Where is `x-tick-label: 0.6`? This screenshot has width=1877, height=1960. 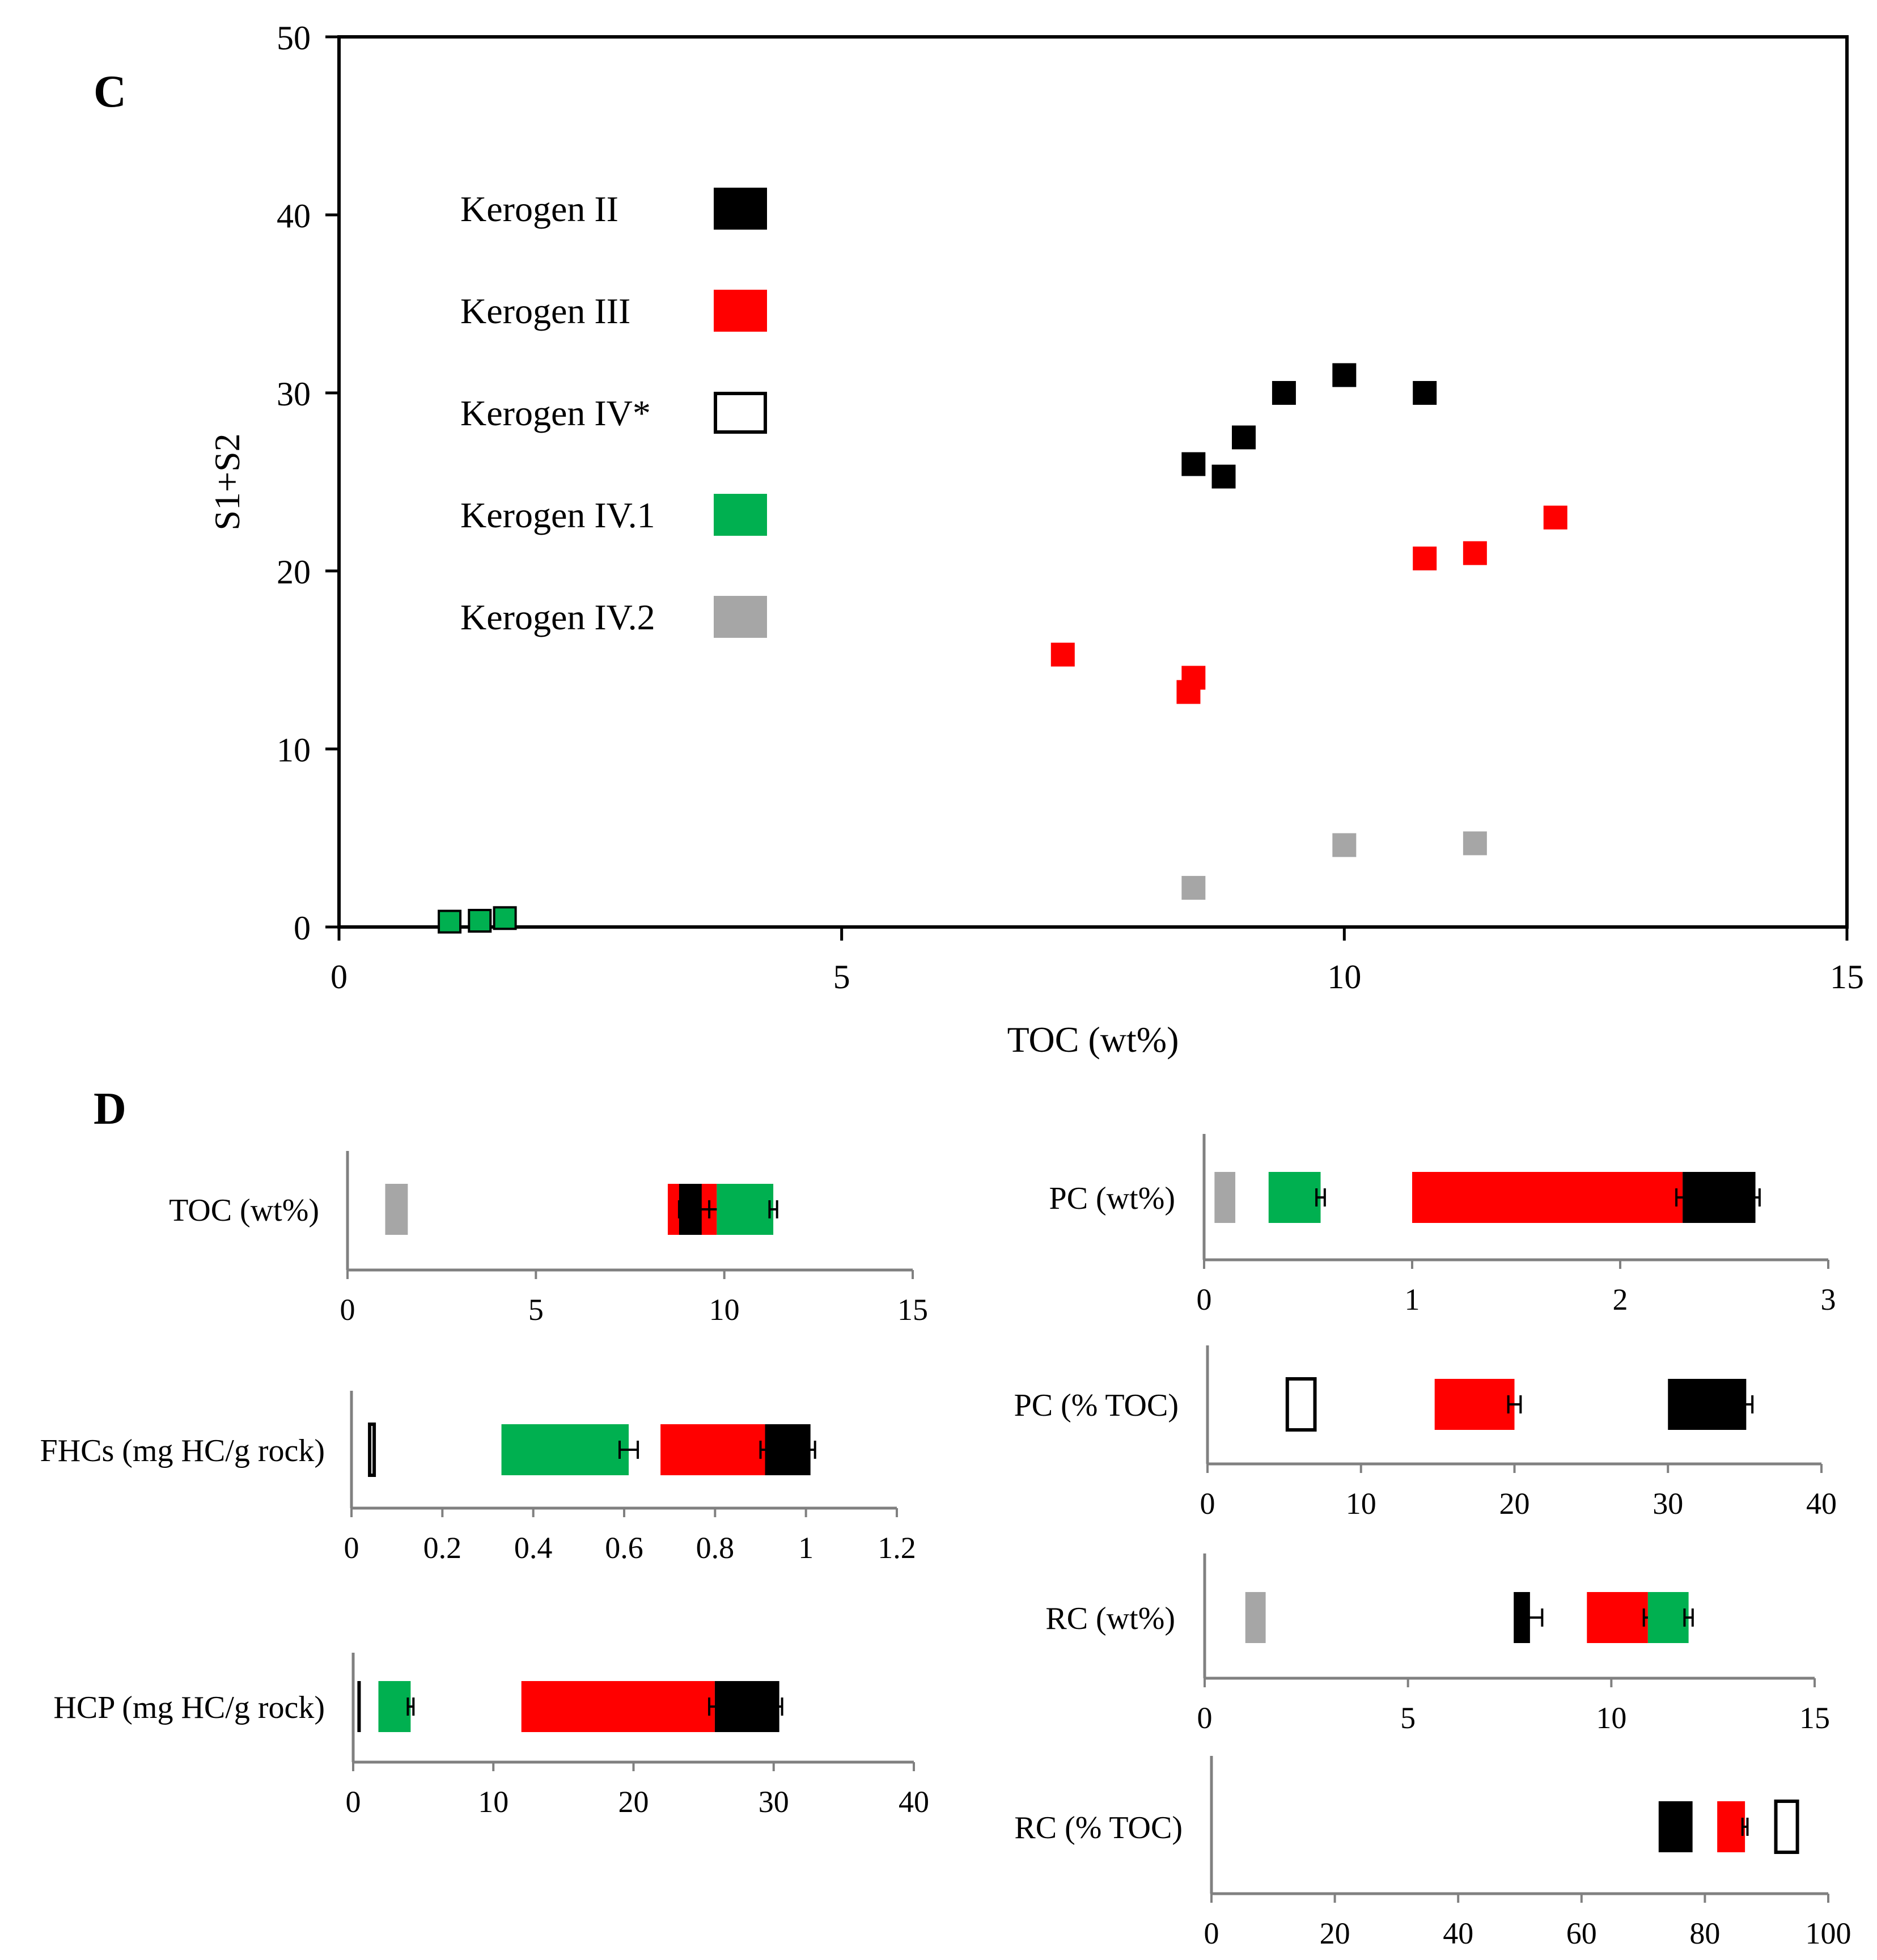
x-tick-label: 0.6 is located at coordinates (624, 1548).